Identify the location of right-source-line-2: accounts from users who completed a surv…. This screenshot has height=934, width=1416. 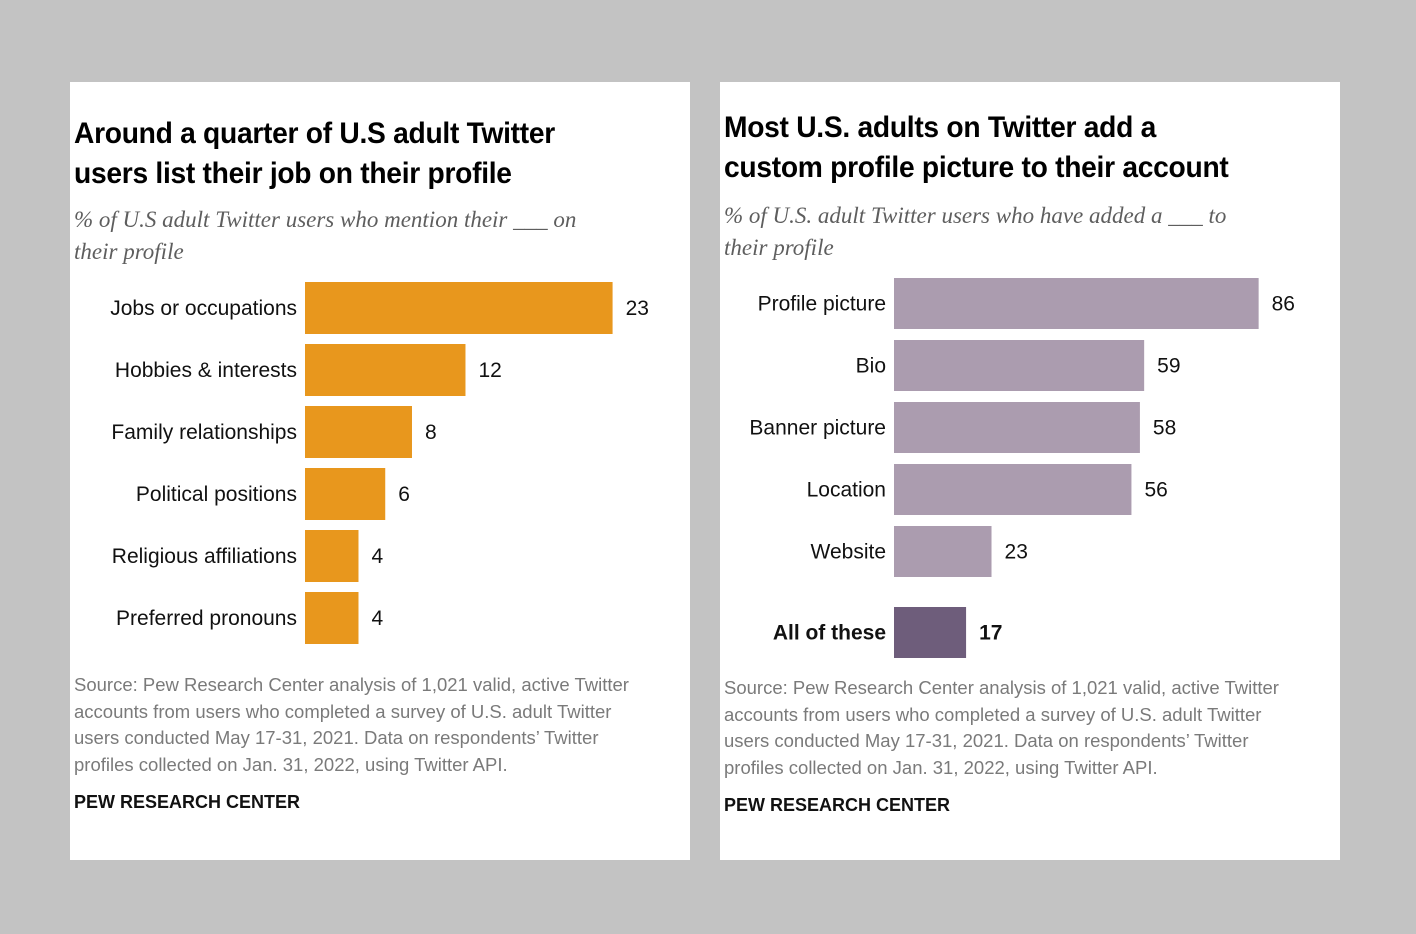
(993, 714).